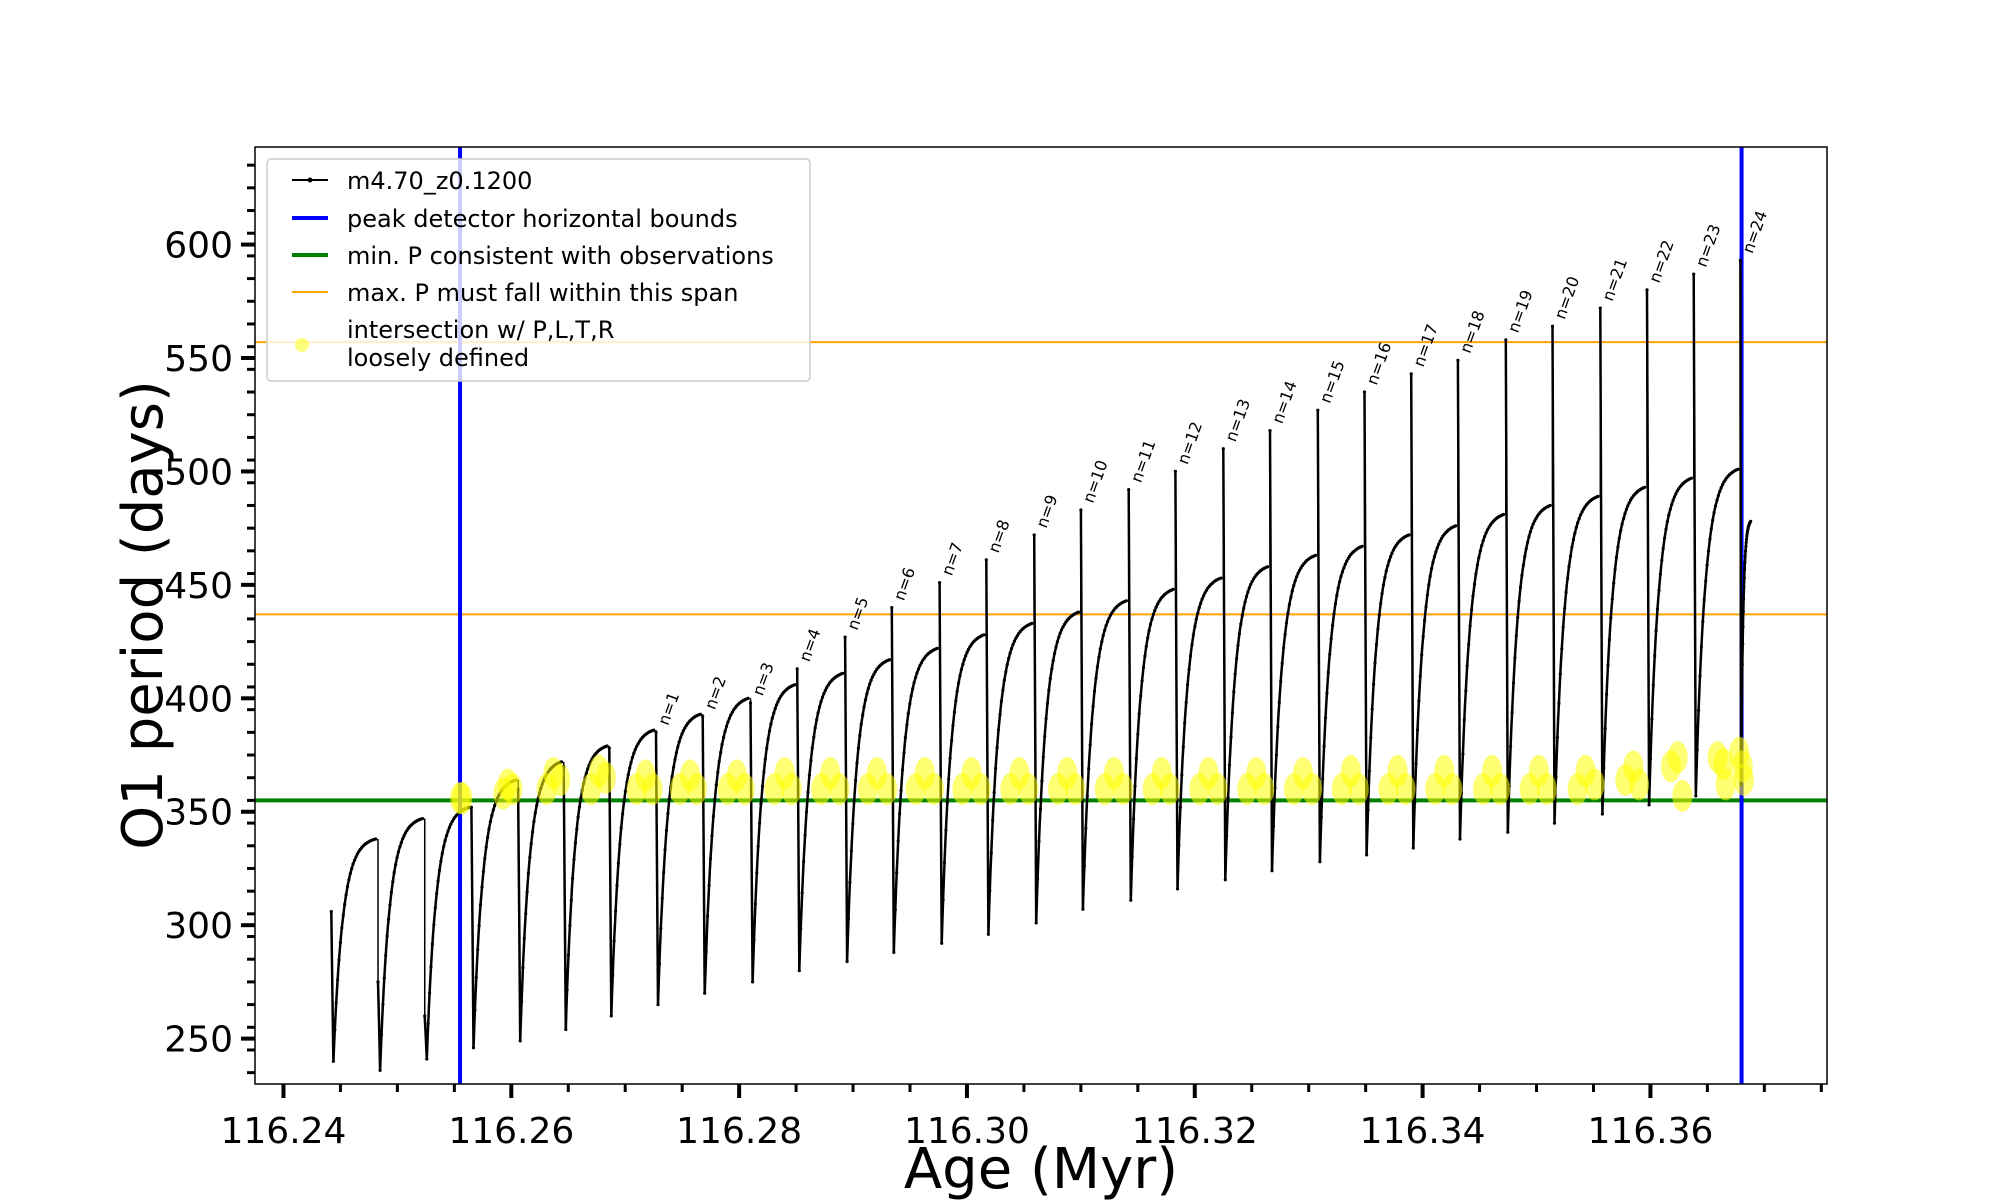 This screenshot has width=2000, height=1200. I want to click on legend-marker-intersection, so click(302, 345).